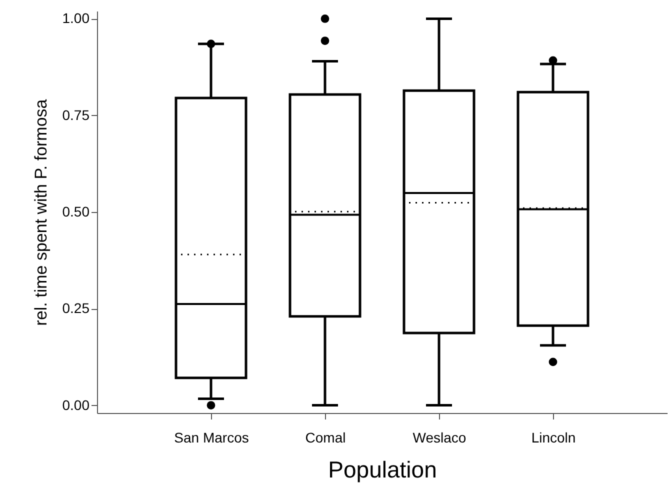  Describe the element at coordinates (553, 438) in the screenshot. I see `x-tick-label: Lincoln` at that location.